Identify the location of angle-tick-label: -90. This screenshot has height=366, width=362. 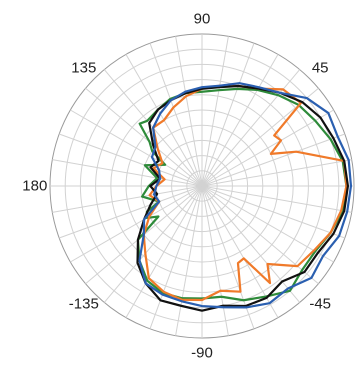
(202, 353).